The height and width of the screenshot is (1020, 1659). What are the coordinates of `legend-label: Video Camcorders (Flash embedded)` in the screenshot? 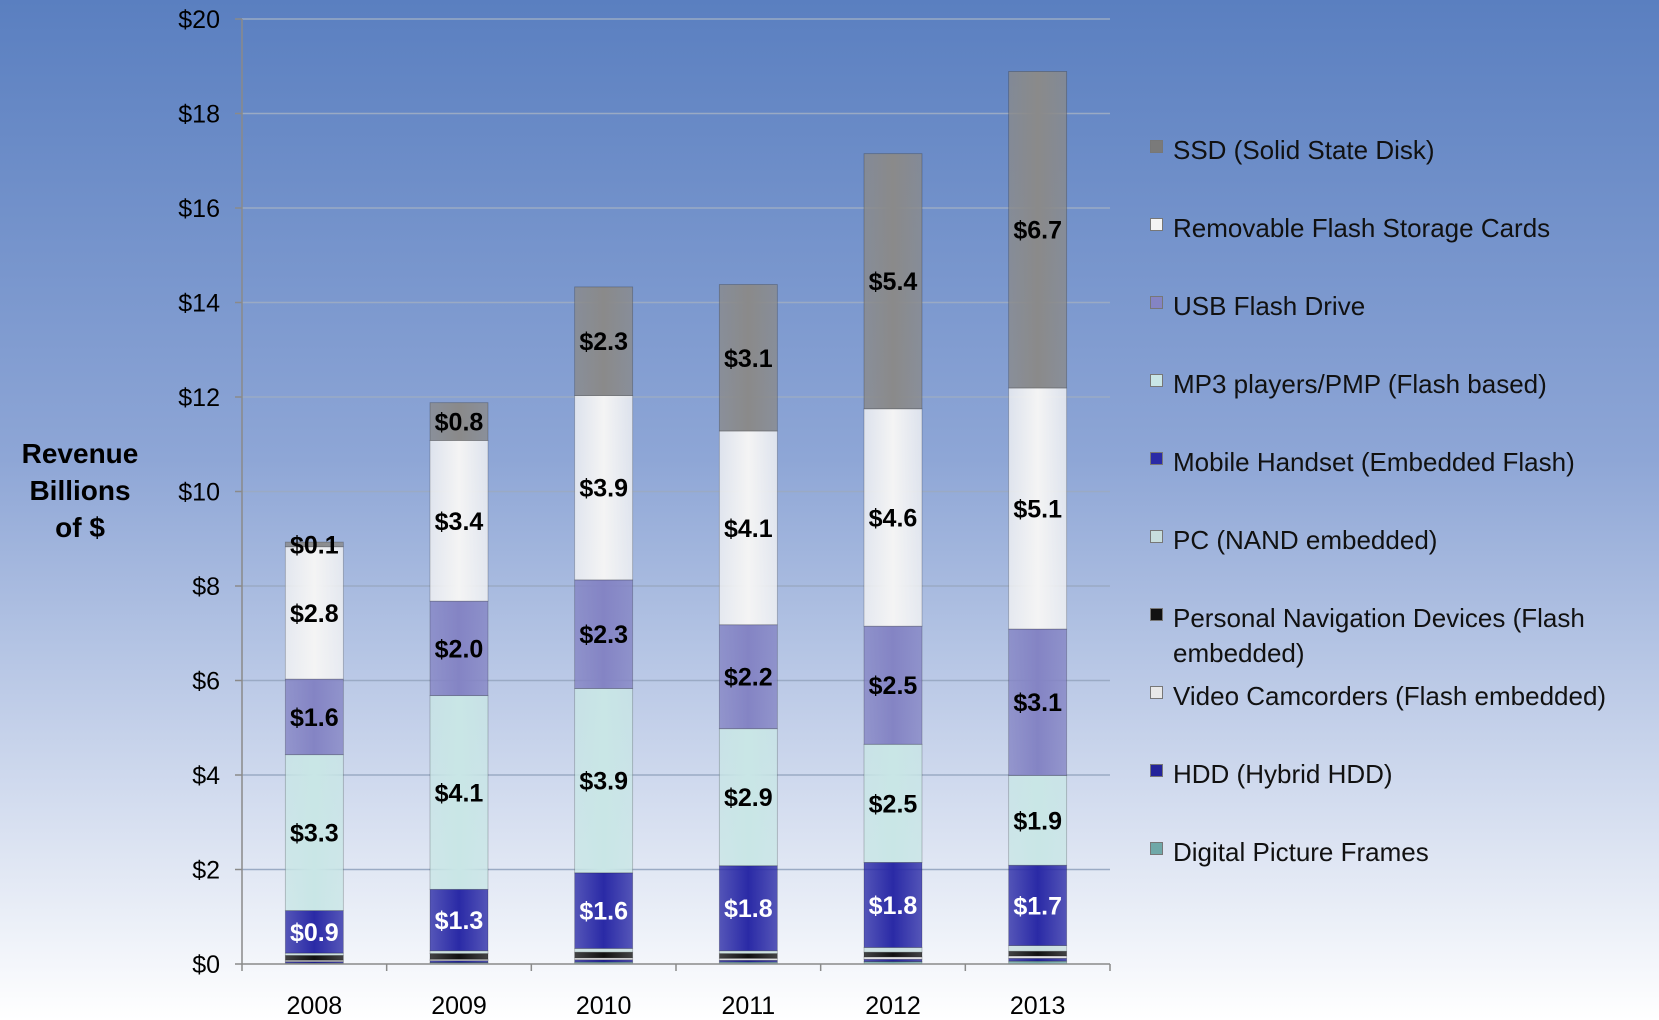 It's located at (1390, 696).